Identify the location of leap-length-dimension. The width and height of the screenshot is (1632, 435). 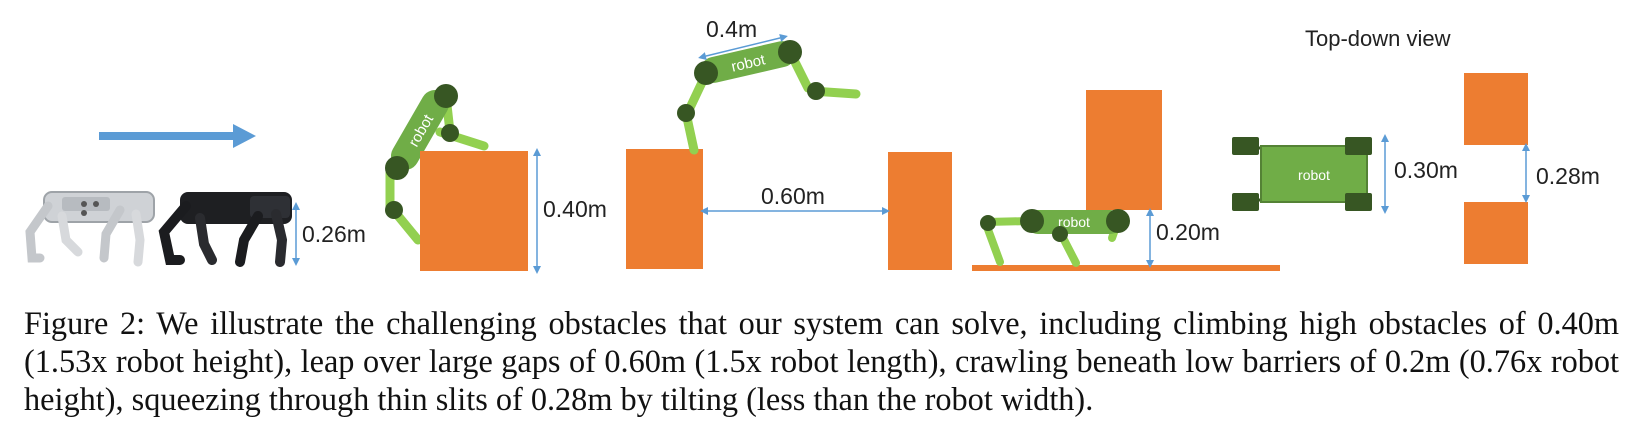
(743, 47).